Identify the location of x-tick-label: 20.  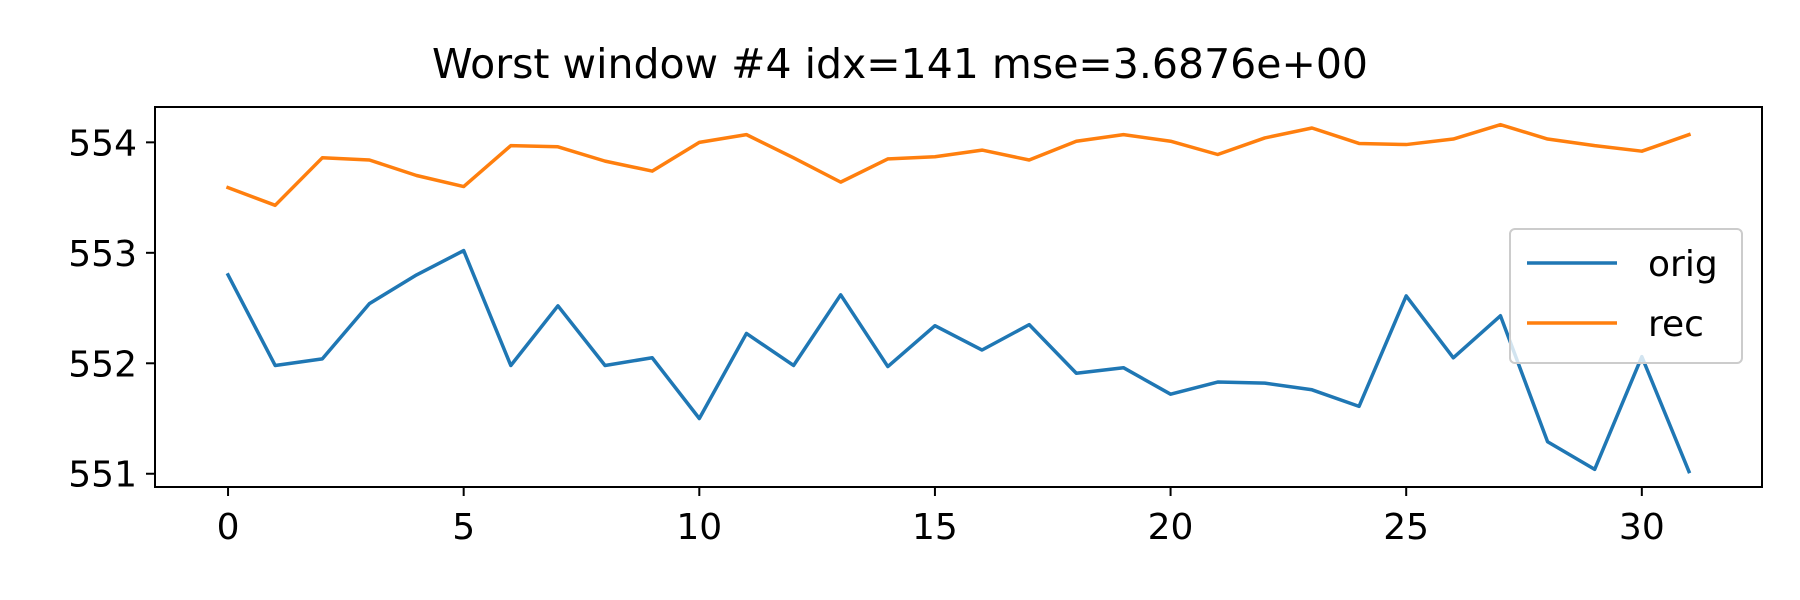
(1171, 527).